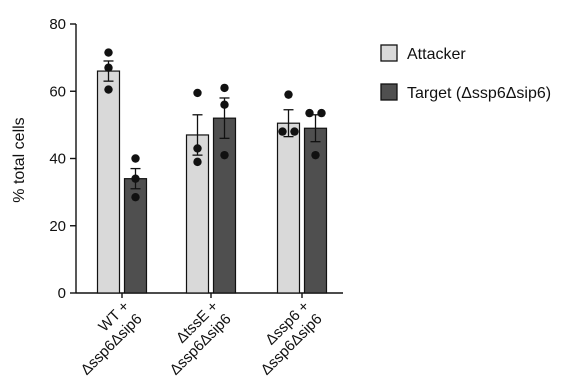 The image size is (582, 388). What do you see at coordinates (57, 159) in the screenshot?
I see `y-tick-label: 40` at bounding box center [57, 159].